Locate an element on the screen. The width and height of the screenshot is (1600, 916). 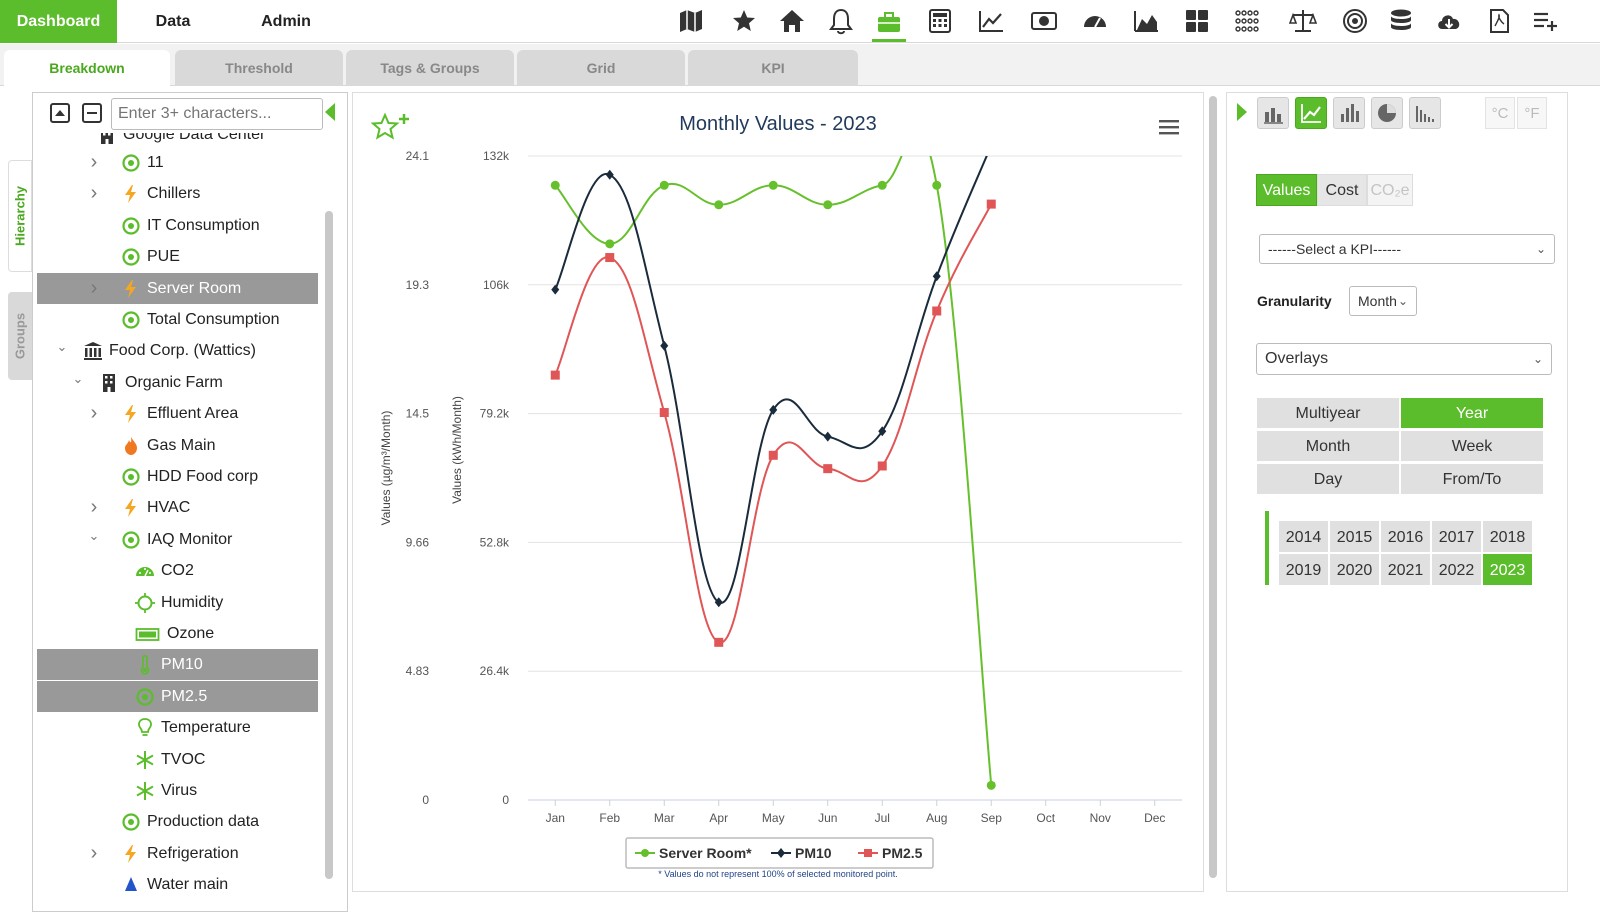
celsius-button: °C is located at coordinates (1500, 113).